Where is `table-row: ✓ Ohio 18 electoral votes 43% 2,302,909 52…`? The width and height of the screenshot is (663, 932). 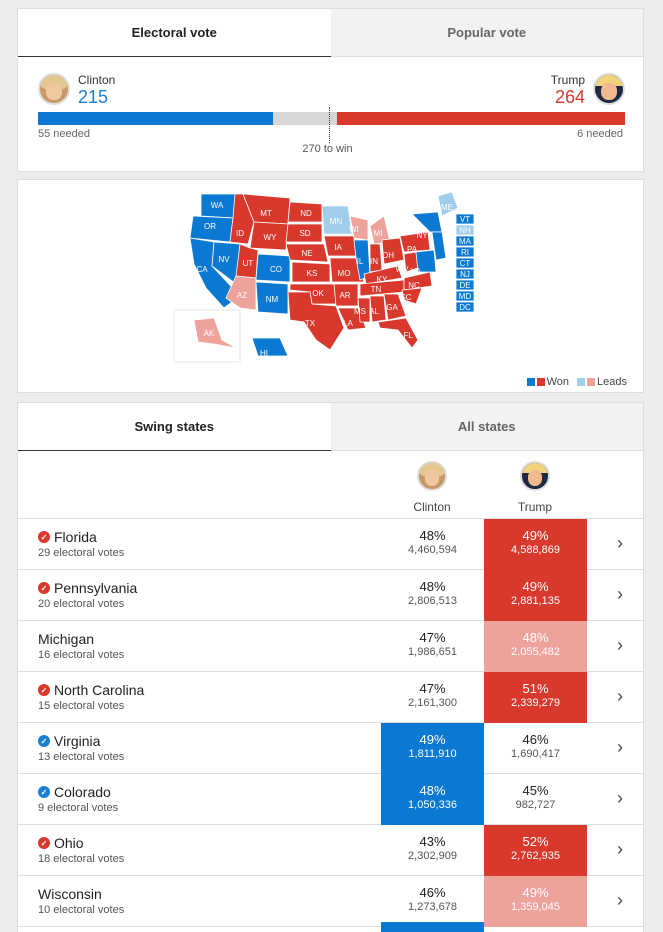 table-row: ✓ Ohio 18 electoral votes 43% 2,302,909 52… is located at coordinates (330, 850).